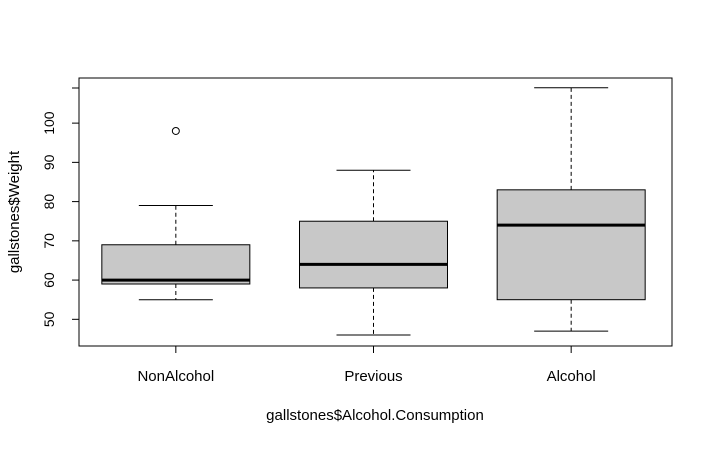 The width and height of the screenshot is (713, 449). Describe the element at coordinates (375, 415) in the screenshot. I see `x-axis-label: gallstones$Alcohol.Consumption` at that location.